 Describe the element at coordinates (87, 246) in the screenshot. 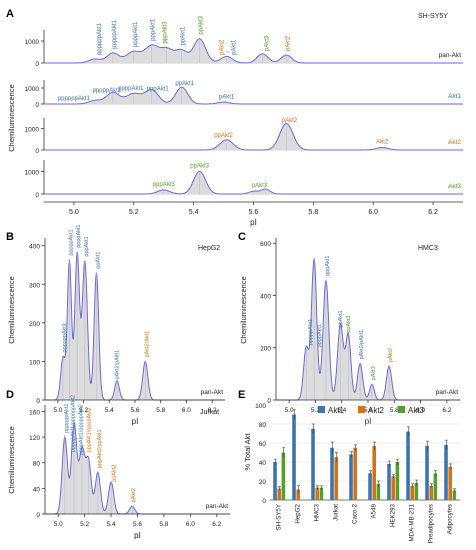

I see `b-peak-label: pppAkt1` at that location.